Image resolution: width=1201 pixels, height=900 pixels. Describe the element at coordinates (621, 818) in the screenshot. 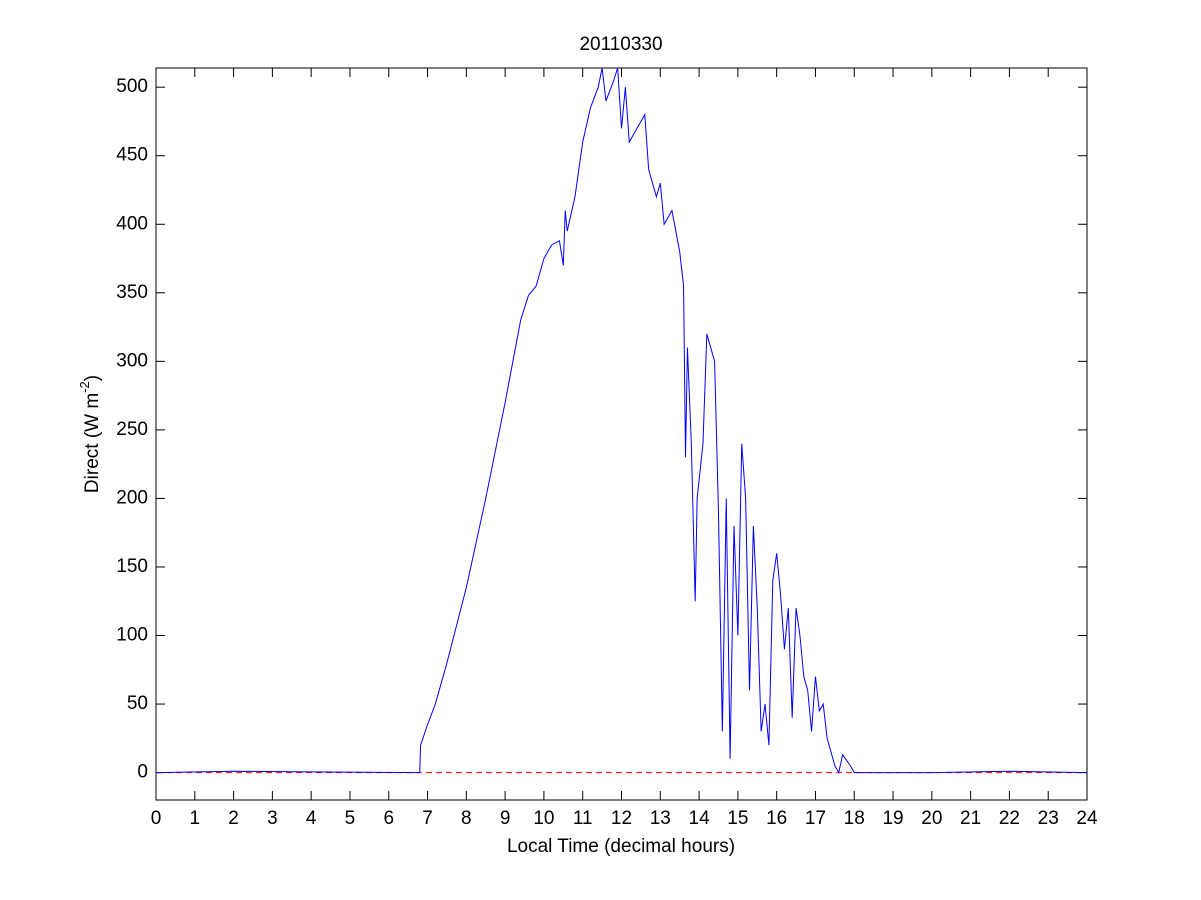

I see `x-tick-label: 12` at that location.